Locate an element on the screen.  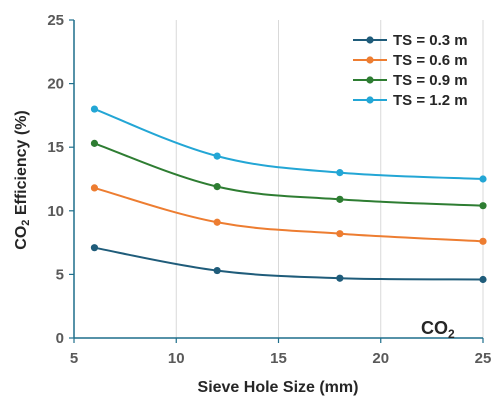
legend-label-1: TS = 0.6 m is located at coordinates (430, 60).